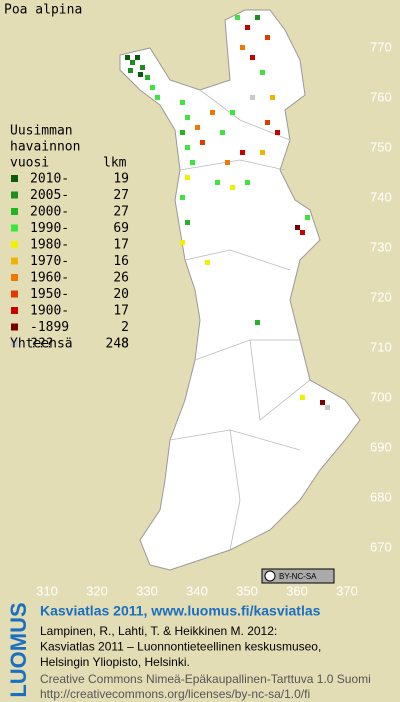  Describe the element at coordinates (115, 163) in the screenshot. I see `legend-count-heading: lkm` at that location.